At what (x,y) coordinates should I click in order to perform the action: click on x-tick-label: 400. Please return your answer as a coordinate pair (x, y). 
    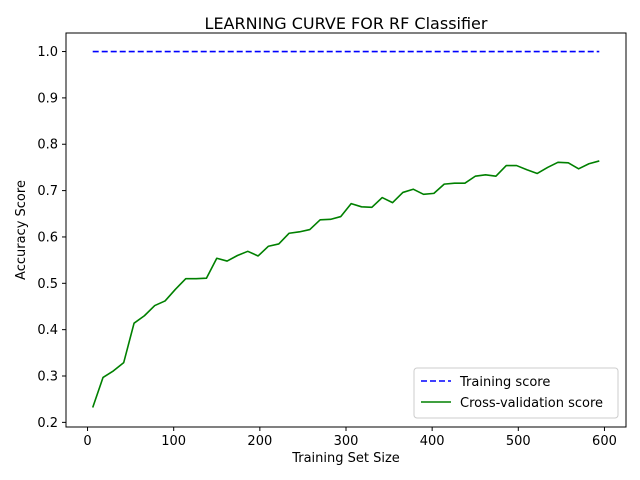
    Looking at the image, I should click on (432, 441).